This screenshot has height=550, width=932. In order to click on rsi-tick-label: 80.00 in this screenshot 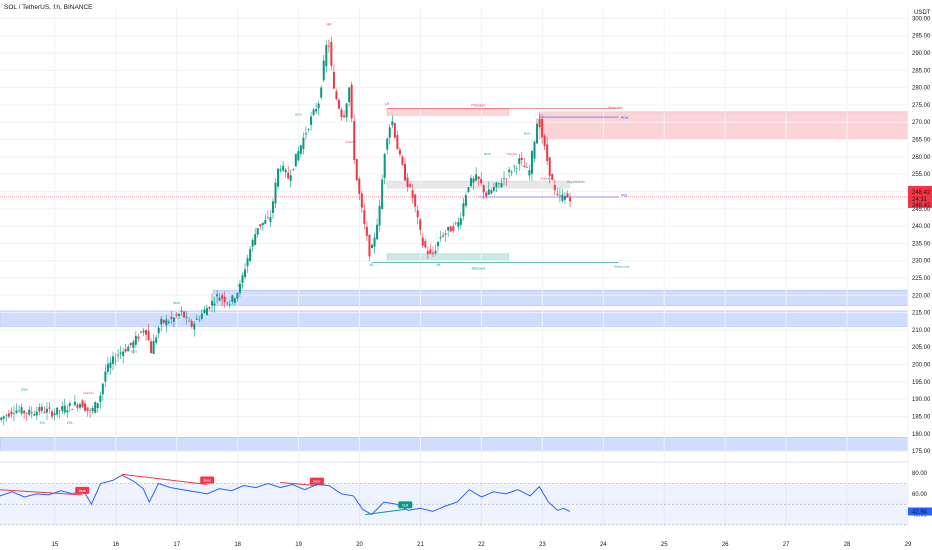, I will do `click(920, 474)`.